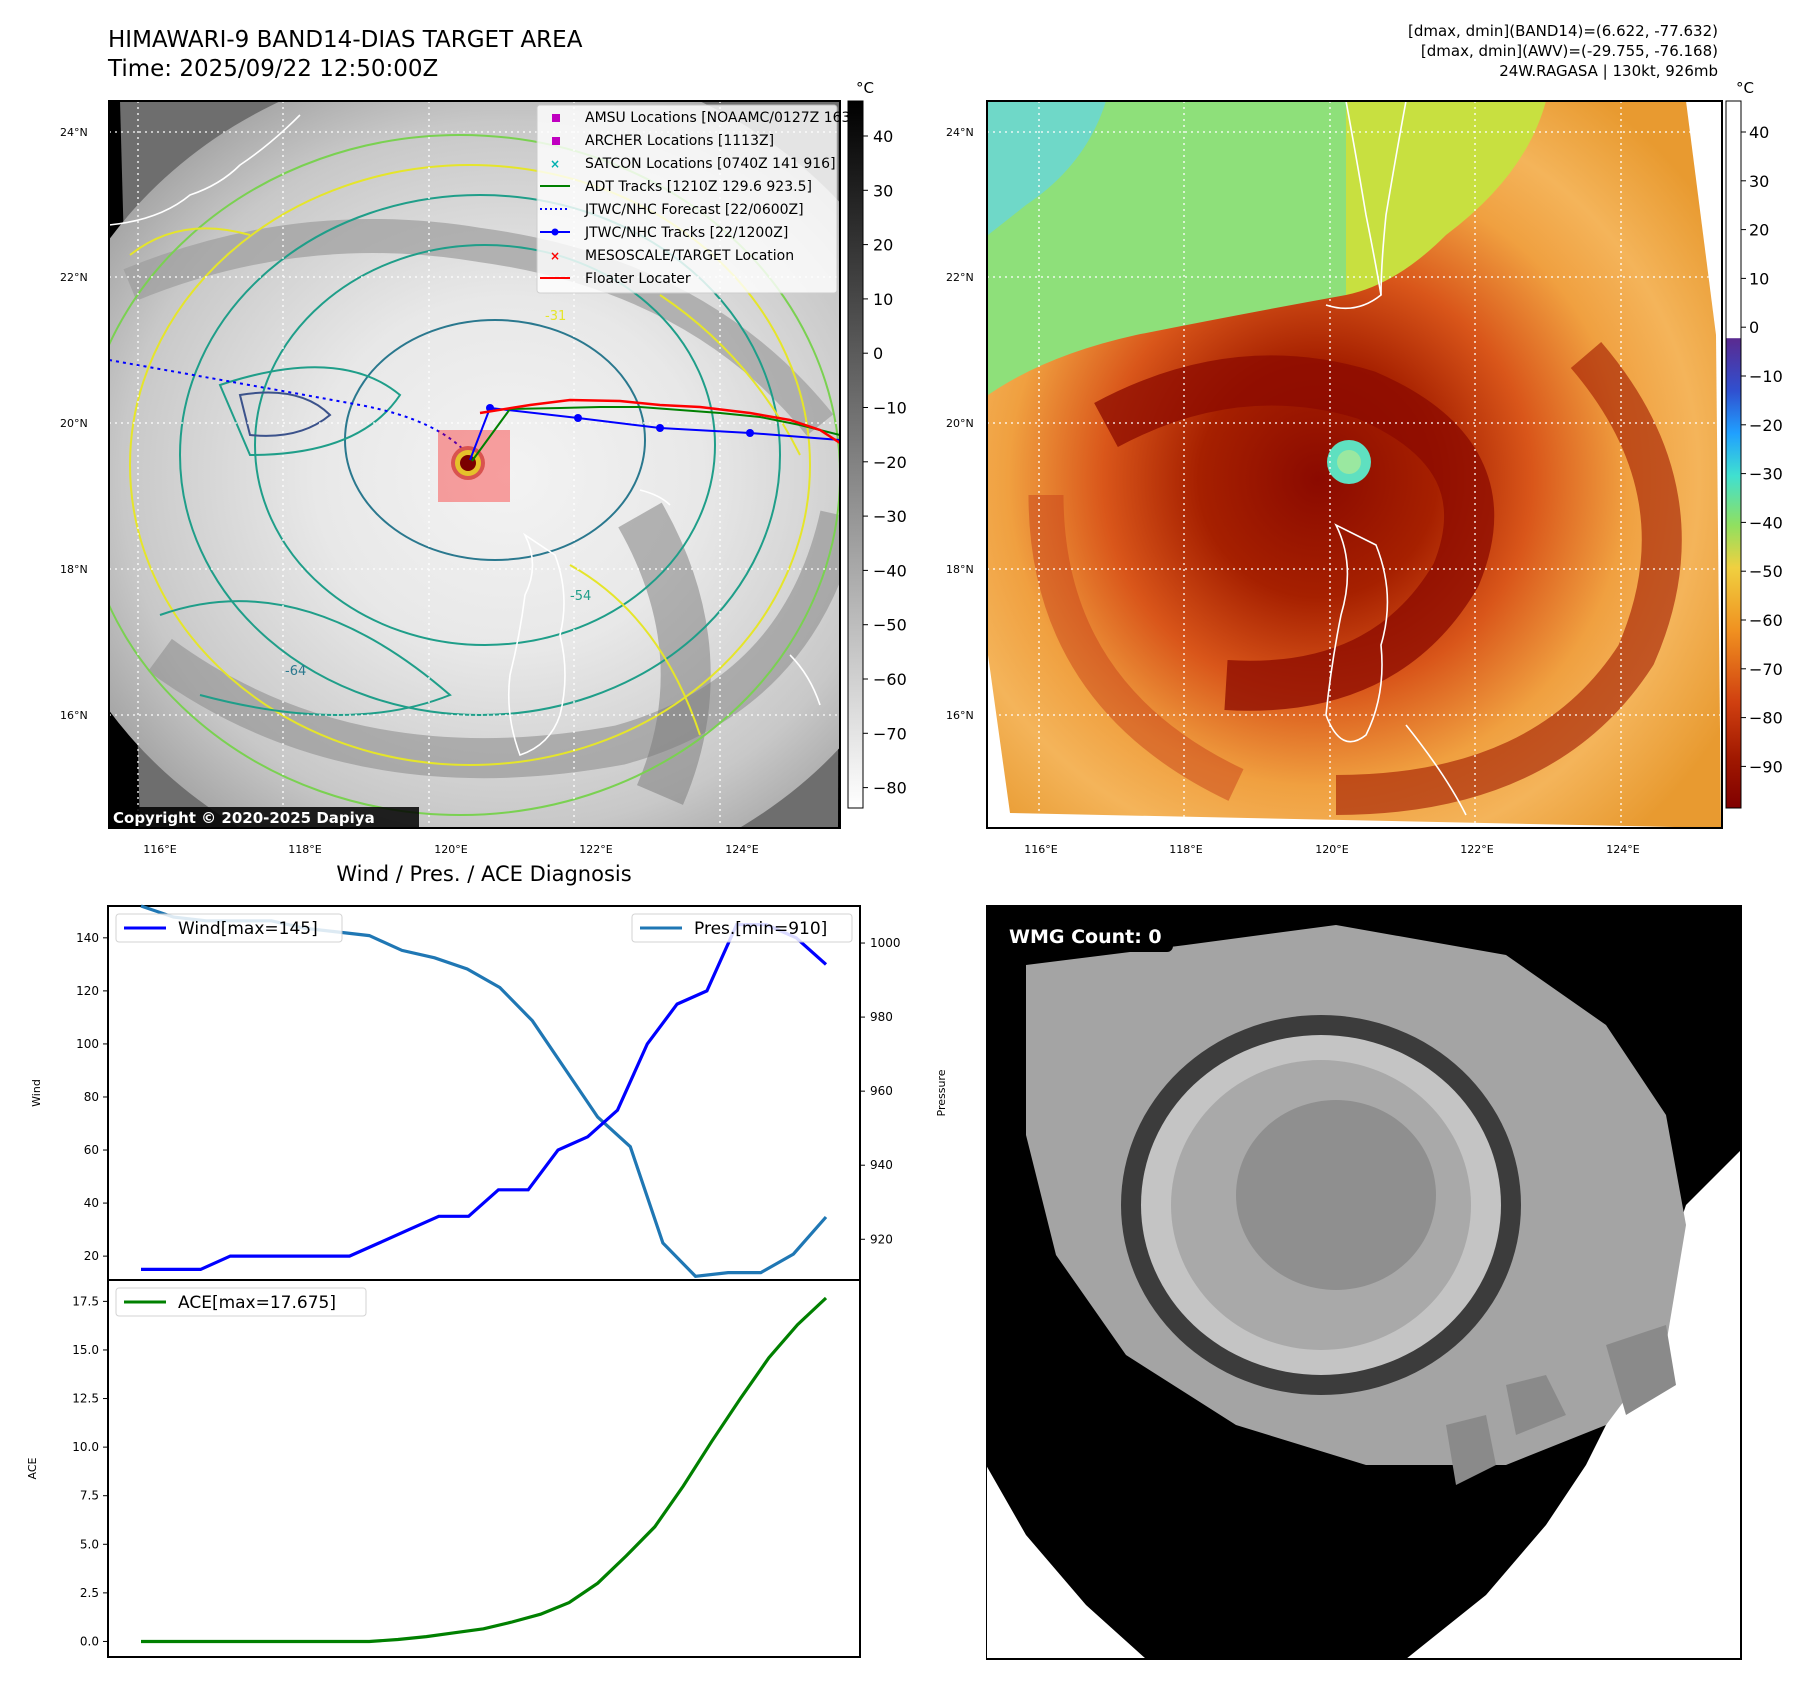 The width and height of the screenshot is (1801, 1690). I want to click on pressure-tick: 980, so click(881, 1017).